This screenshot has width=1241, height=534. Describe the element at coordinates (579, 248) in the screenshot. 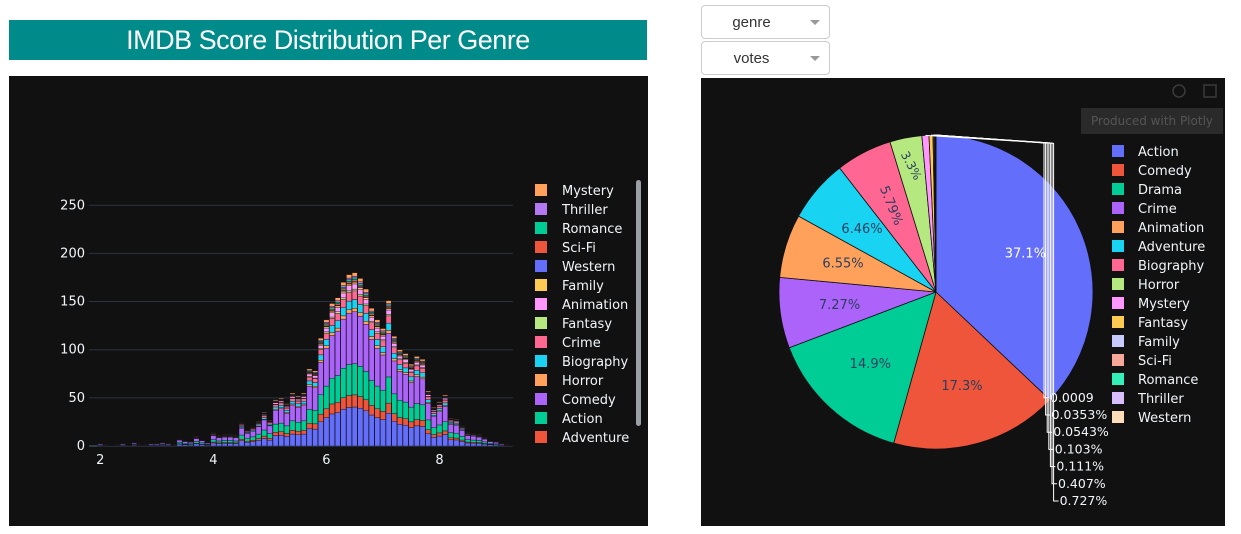

I see `legend-item-sci-fi: Sci-Fi` at that location.